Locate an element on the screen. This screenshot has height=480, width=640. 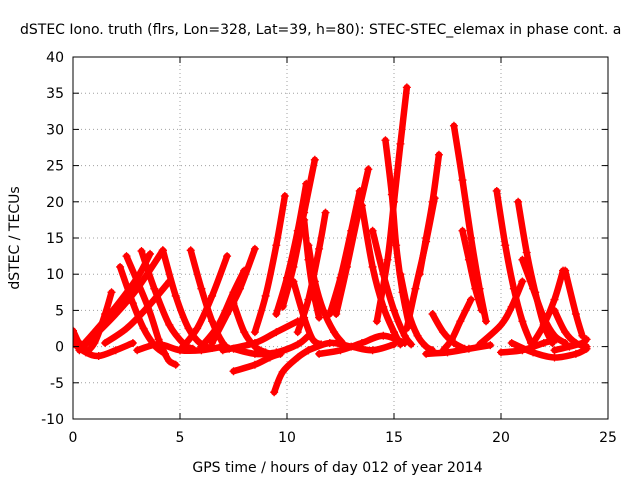
y-axis-label: dSTEC / TECUs is located at coordinates (15, 237).